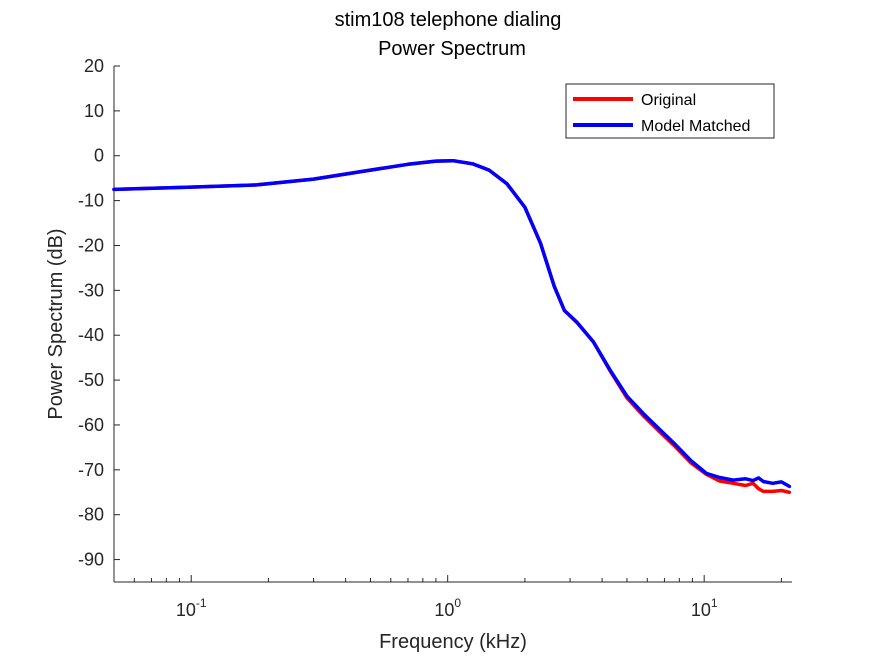  Describe the element at coordinates (91, 245) in the screenshot. I see `y-tick-label: -20` at that location.